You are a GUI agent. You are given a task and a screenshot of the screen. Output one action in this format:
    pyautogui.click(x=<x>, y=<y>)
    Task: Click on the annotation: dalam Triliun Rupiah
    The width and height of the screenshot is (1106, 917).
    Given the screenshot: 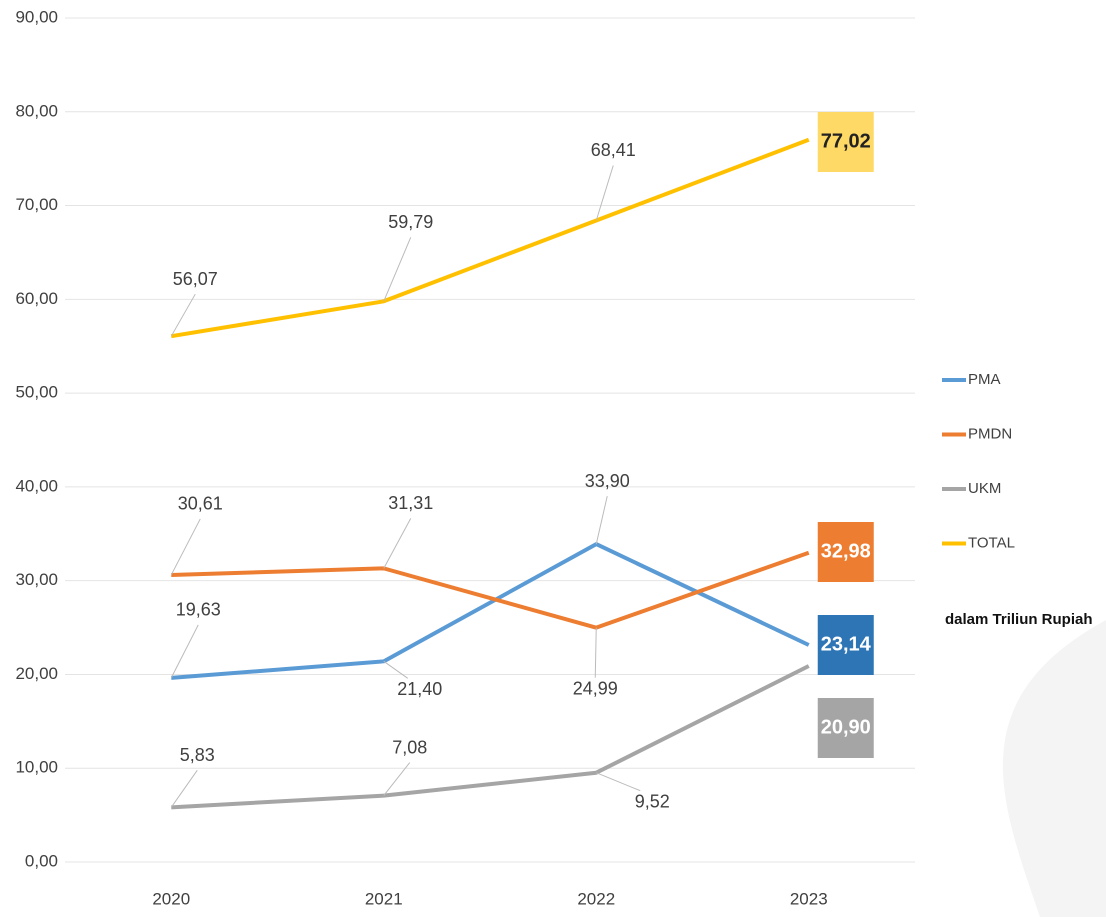 What is the action you would take?
    pyautogui.click(x=1019, y=619)
    